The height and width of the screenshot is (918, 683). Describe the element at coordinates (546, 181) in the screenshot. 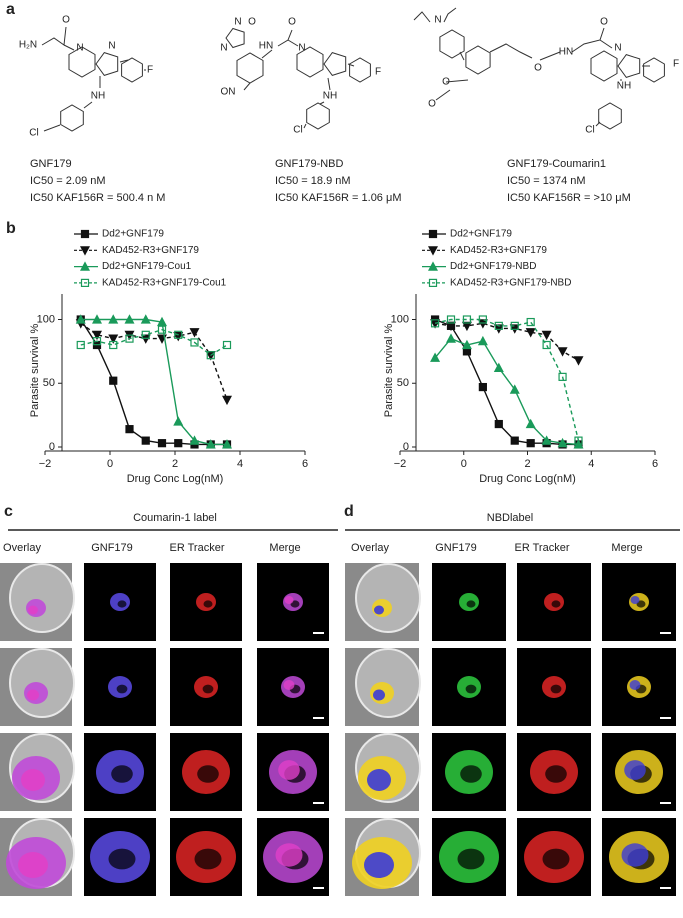

I see `compound-text: IC50 = 1374 nM` at that location.